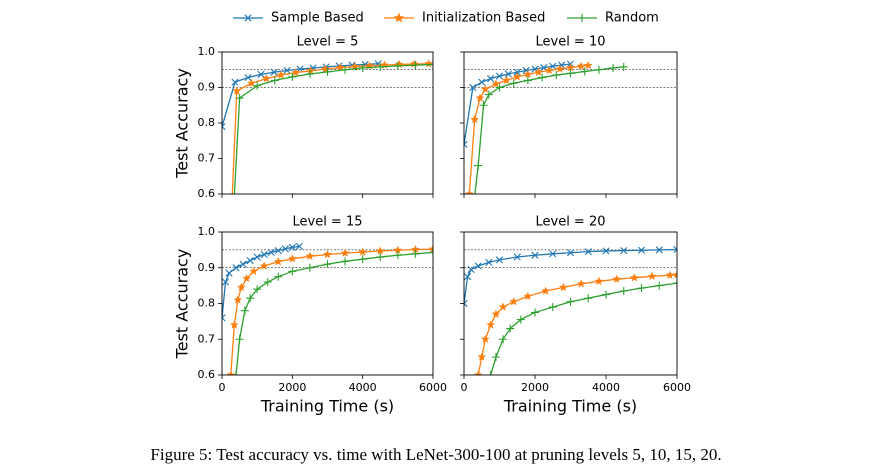  I want to click on legend-label: Sample Based, so click(317, 18).